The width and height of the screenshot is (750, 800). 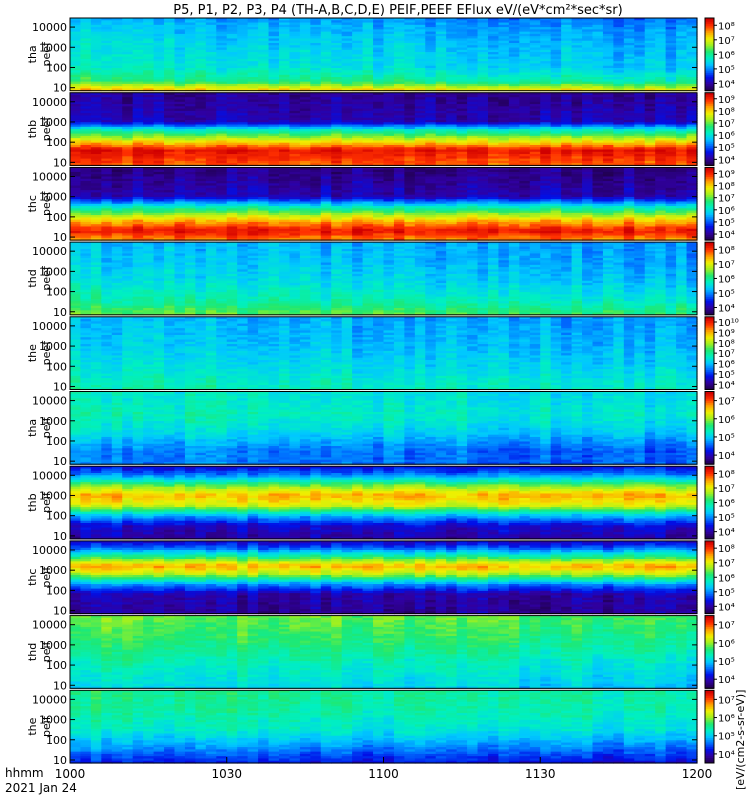 I want to click on x-tick-label: 1000, so click(x=70, y=774).